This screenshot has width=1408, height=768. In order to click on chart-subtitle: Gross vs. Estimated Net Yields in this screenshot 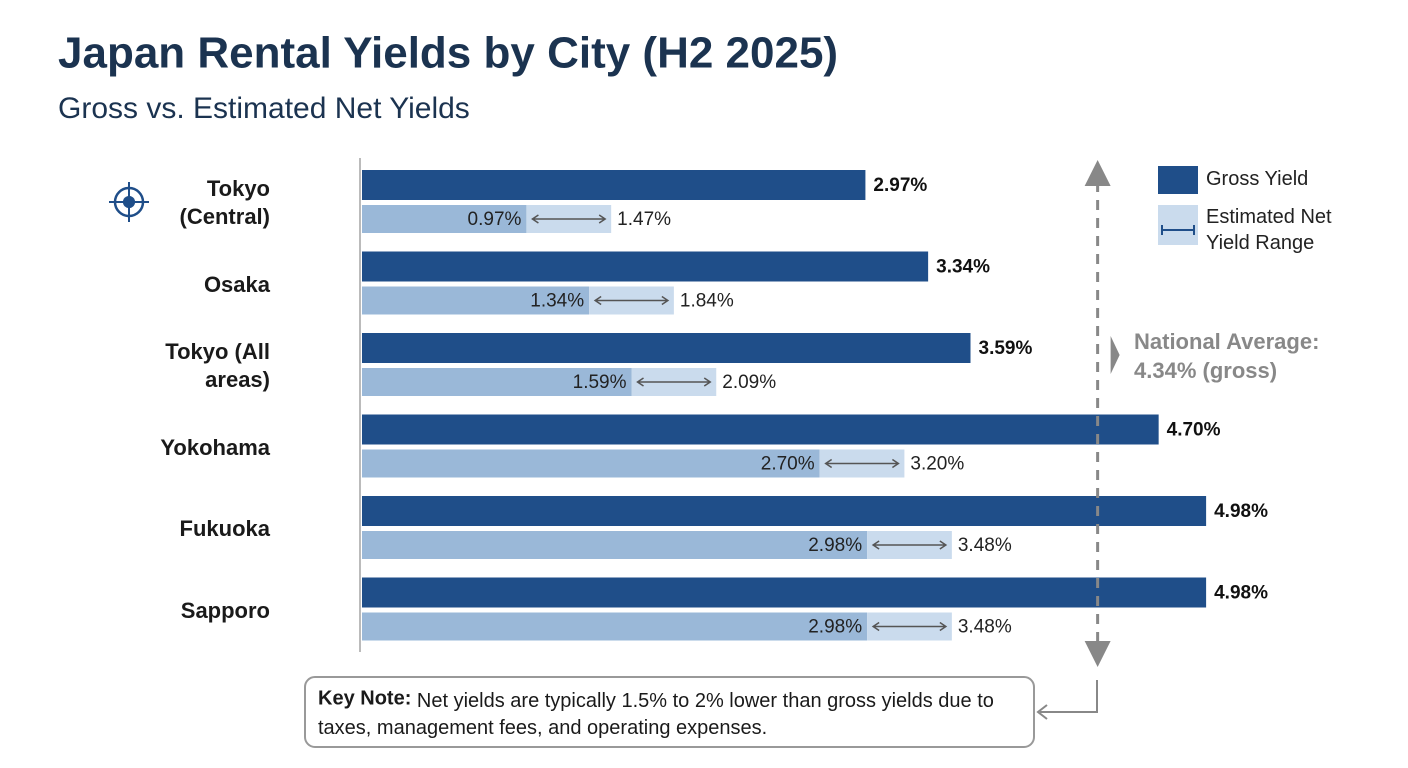, I will do `click(264, 108)`.